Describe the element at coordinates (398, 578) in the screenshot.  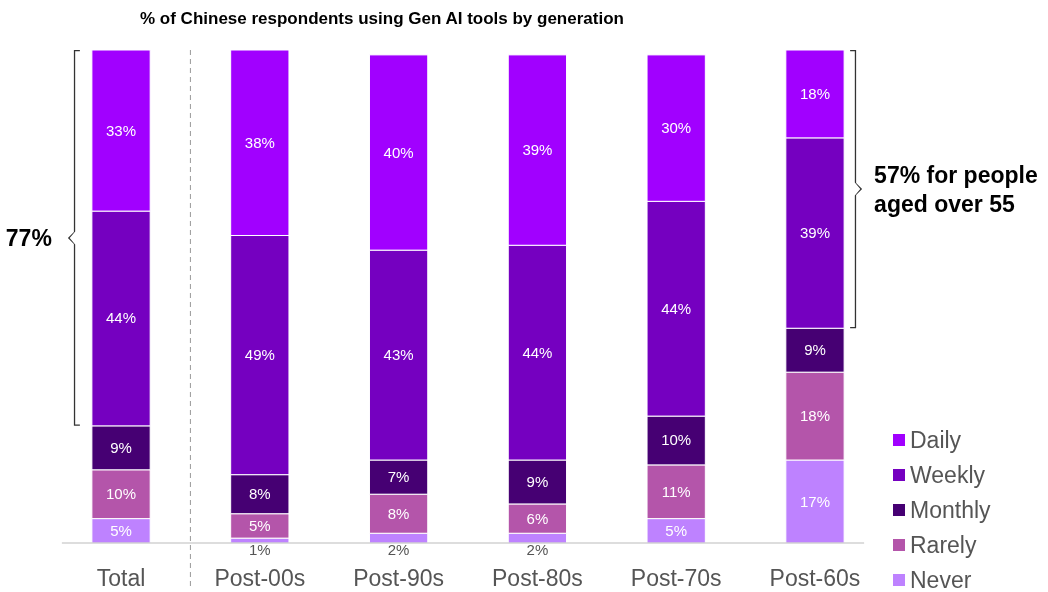
I see `x-tick-label: Post-90s` at that location.